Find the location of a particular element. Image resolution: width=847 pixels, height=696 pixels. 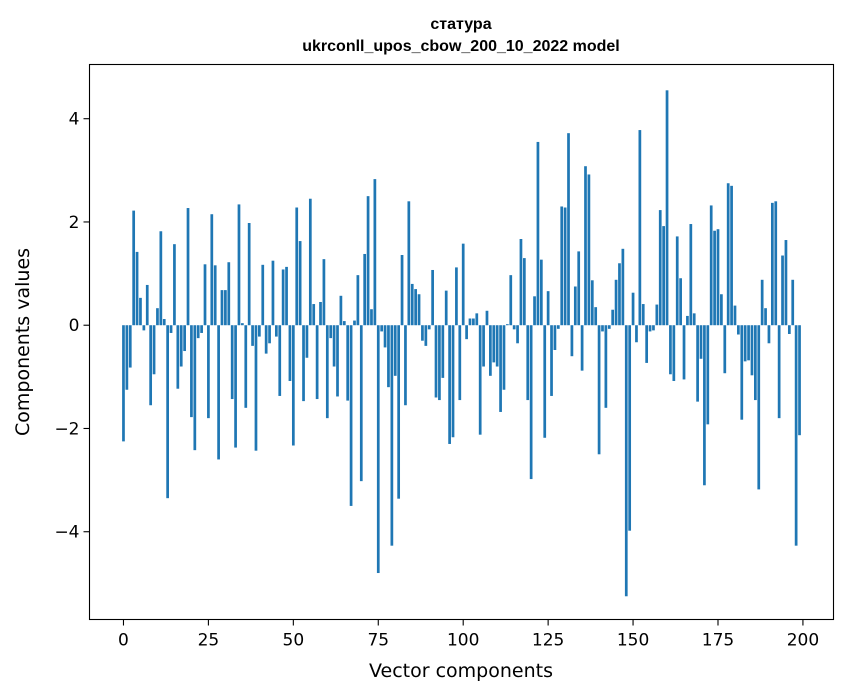

x-axis-label: Vector components is located at coordinates (461, 671).